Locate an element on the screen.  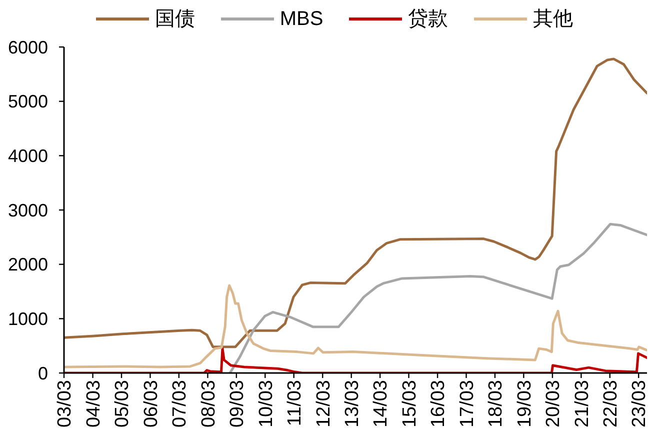
x-tick-label: 11/03 is located at coordinates (295, 403).